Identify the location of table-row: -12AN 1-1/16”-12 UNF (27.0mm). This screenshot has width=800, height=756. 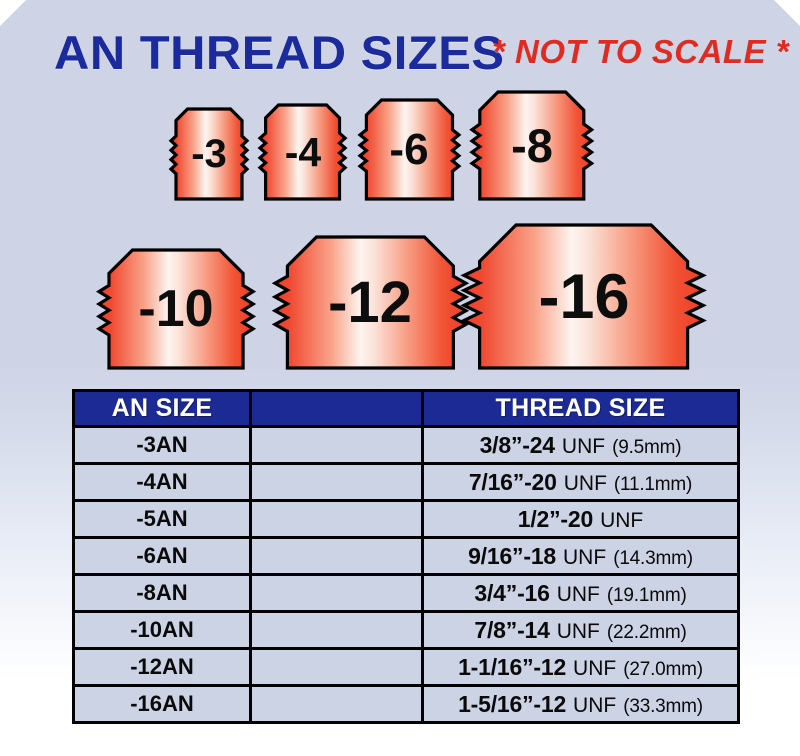
(406, 667).